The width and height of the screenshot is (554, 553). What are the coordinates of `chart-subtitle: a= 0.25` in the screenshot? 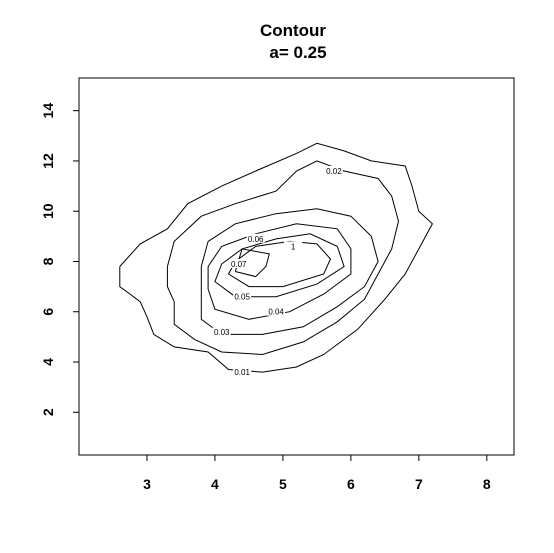 It's located at (297, 52).